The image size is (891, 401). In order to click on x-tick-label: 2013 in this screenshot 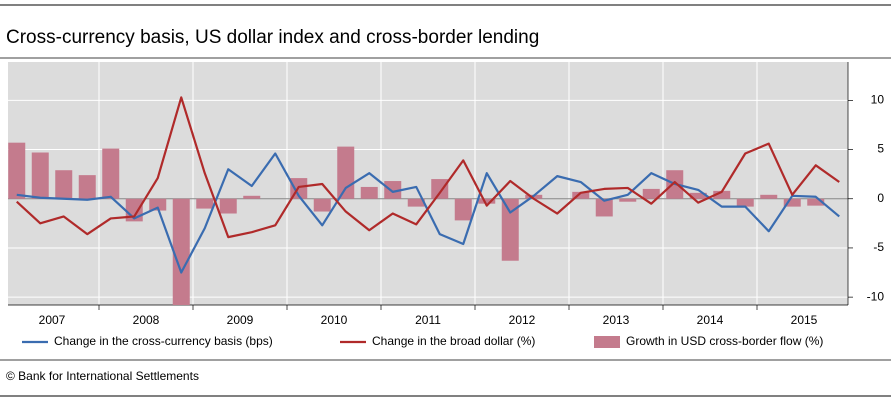, I will do `click(616, 320)`.